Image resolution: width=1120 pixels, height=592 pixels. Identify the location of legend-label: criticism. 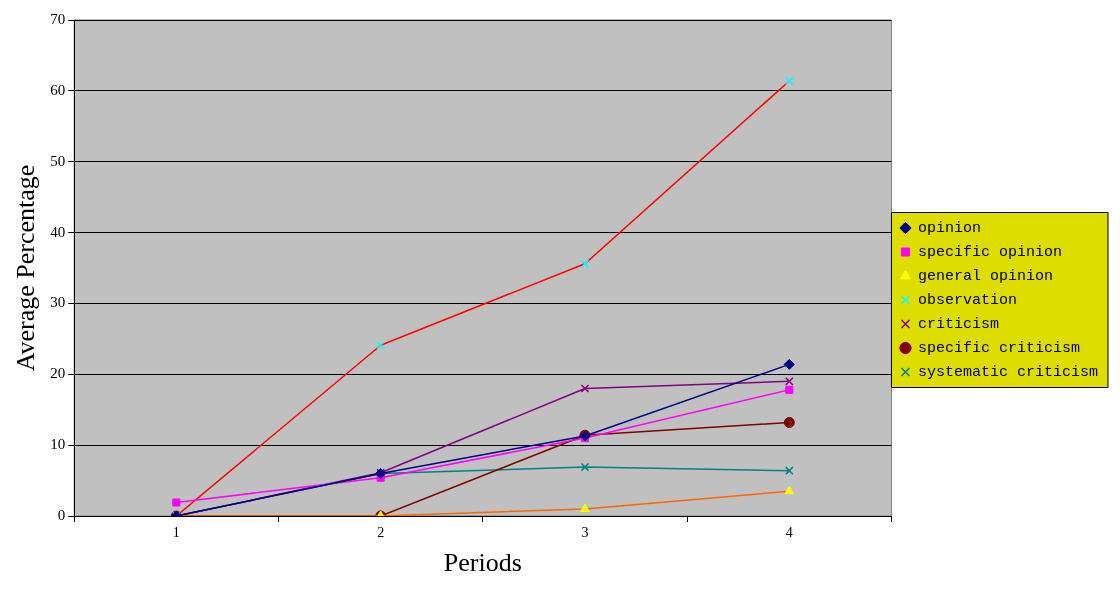
(958, 324).